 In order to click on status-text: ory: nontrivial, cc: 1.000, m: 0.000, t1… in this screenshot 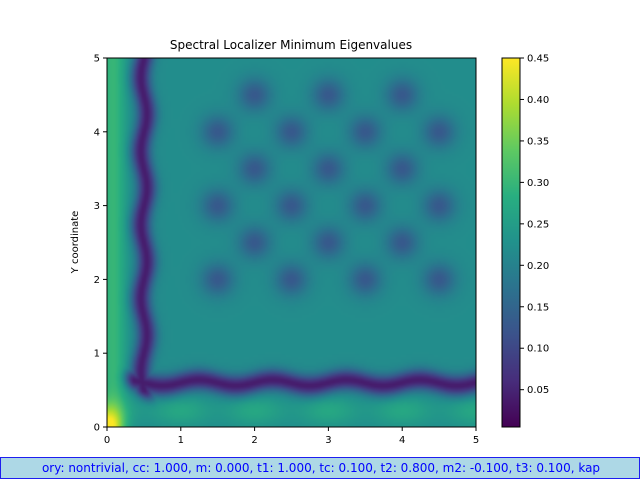, I will do `click(321, 468)`.